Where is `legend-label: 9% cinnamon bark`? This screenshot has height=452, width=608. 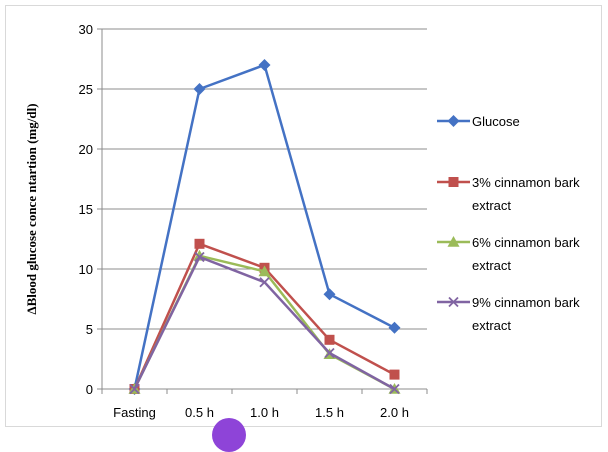 legend-label: 9% cinnamon bark is located at coordinates (526, 302).